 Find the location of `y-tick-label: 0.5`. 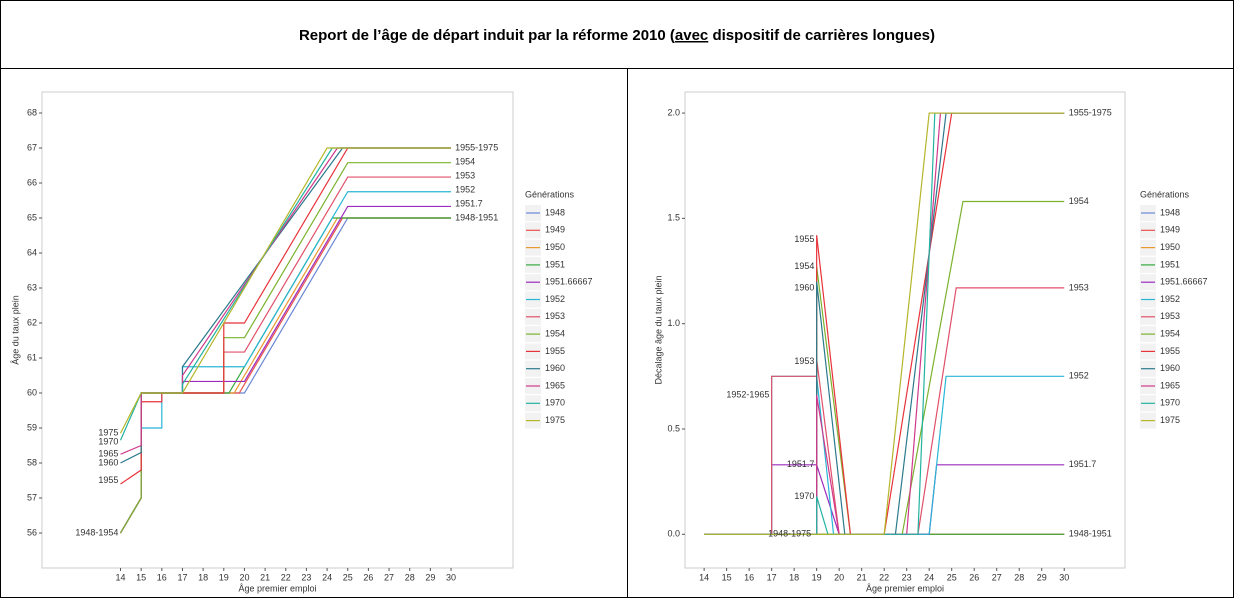

y-tick-label: 0.5 is located at coordinates (673, 428).